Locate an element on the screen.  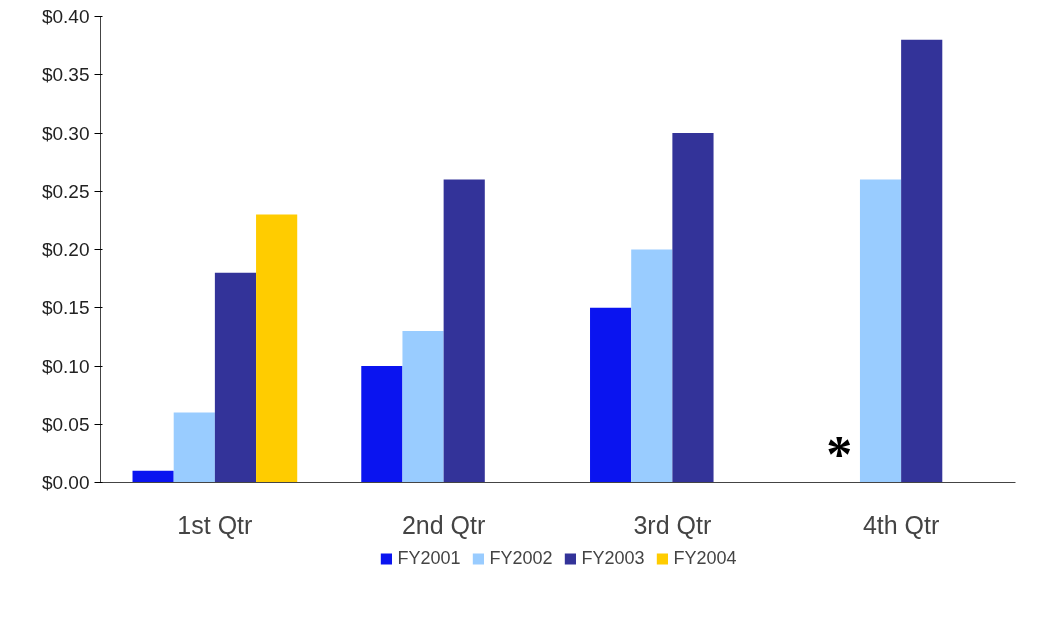
y-tick-label: $0.05 is located at coordinates (65, 424).